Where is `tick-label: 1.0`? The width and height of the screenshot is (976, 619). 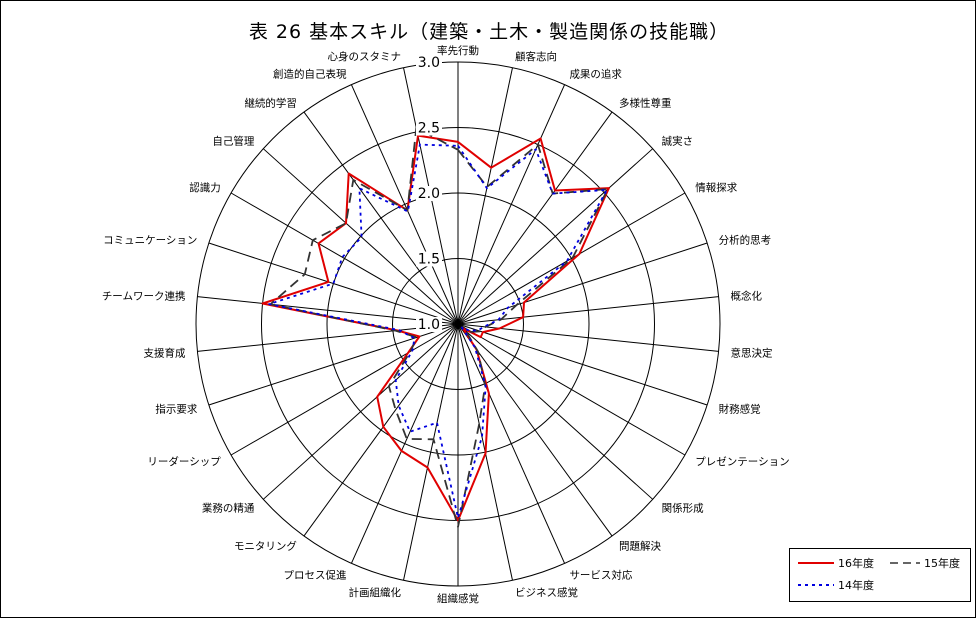 tick-label: 1.0 is located at coordinates (429, 325).